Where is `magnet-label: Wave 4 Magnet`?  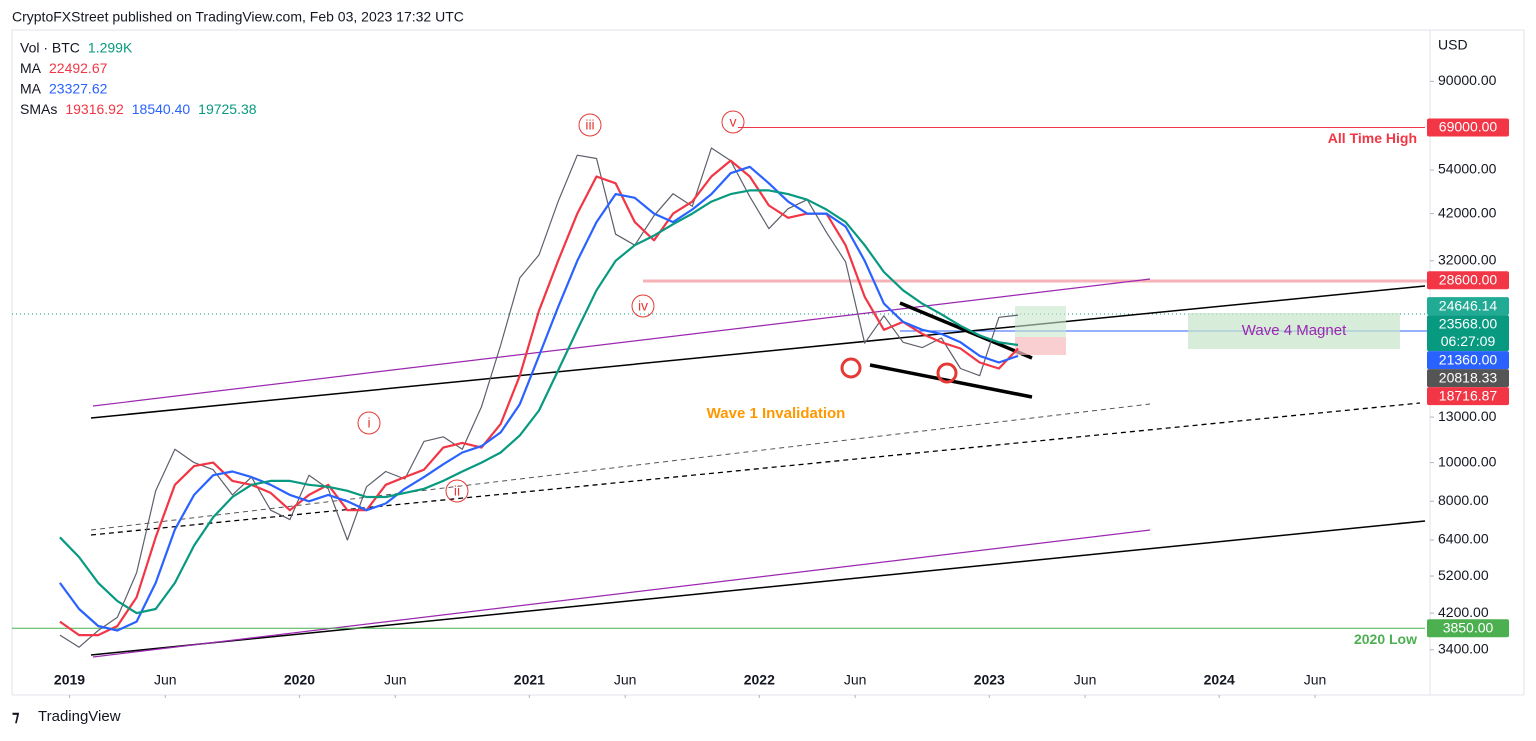
magnet-label: Wave 4 Magnet is located at coordinates (1294, 330).